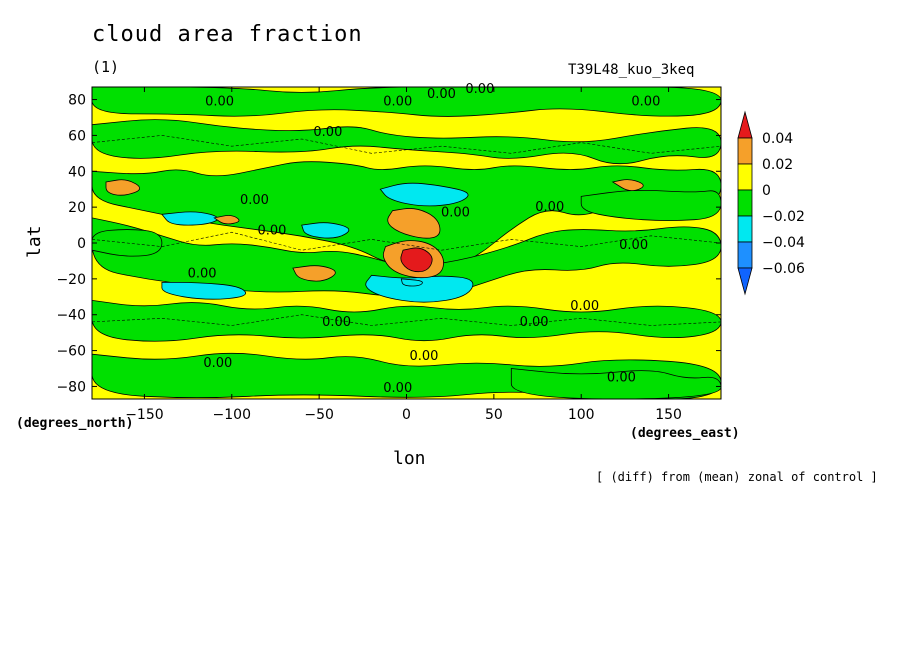 The image size is (904, 654). Describe the element at coordinates (777, 165) in the screenshot. I see `colorbar-label: 0.02` at that location.